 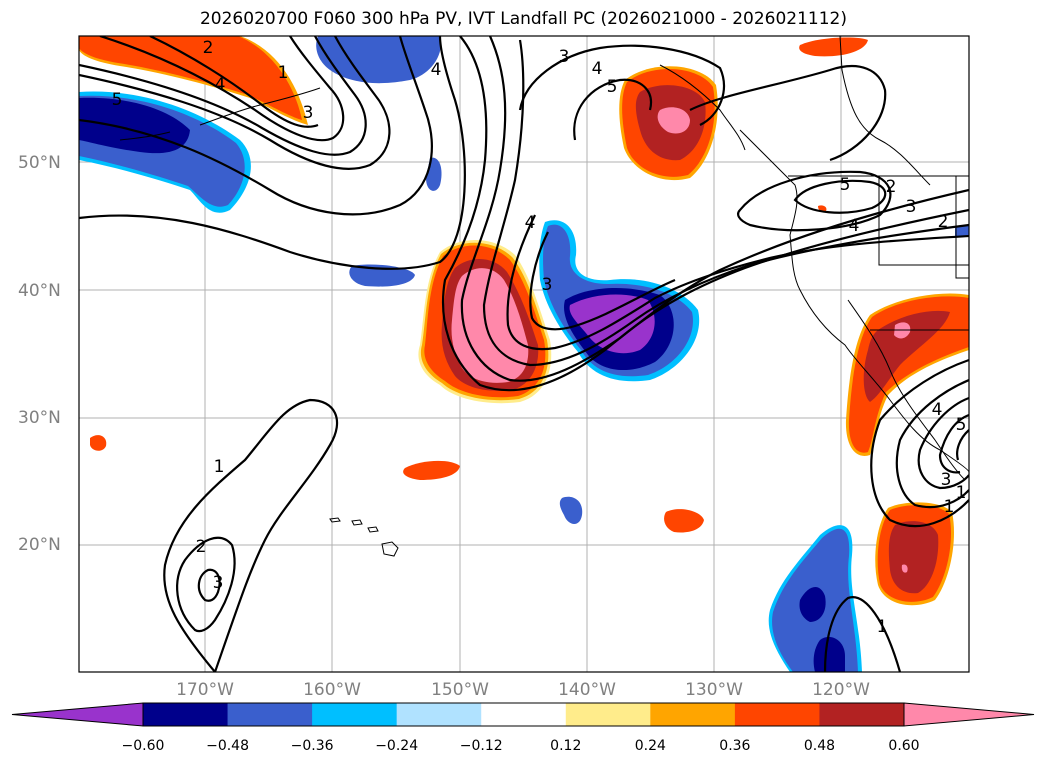 I want to click on colorbar-extend-low, so click(x=77, y=714).